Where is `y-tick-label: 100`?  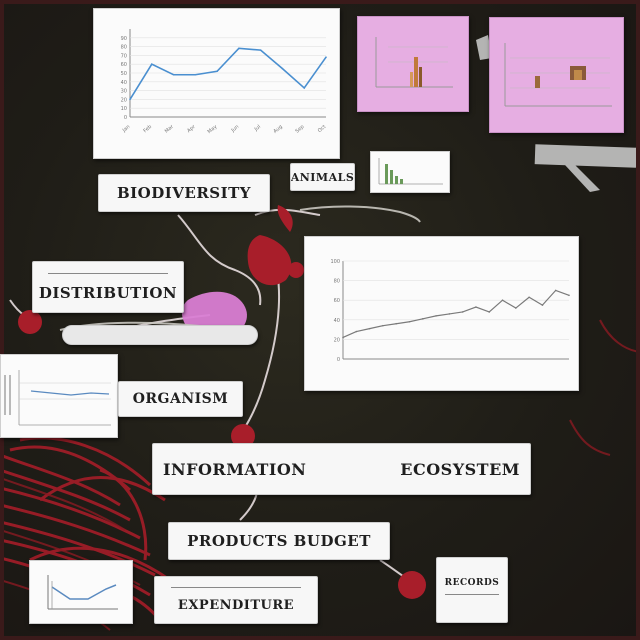 y-tick-label: 100 is located at coordinates (335, 262).